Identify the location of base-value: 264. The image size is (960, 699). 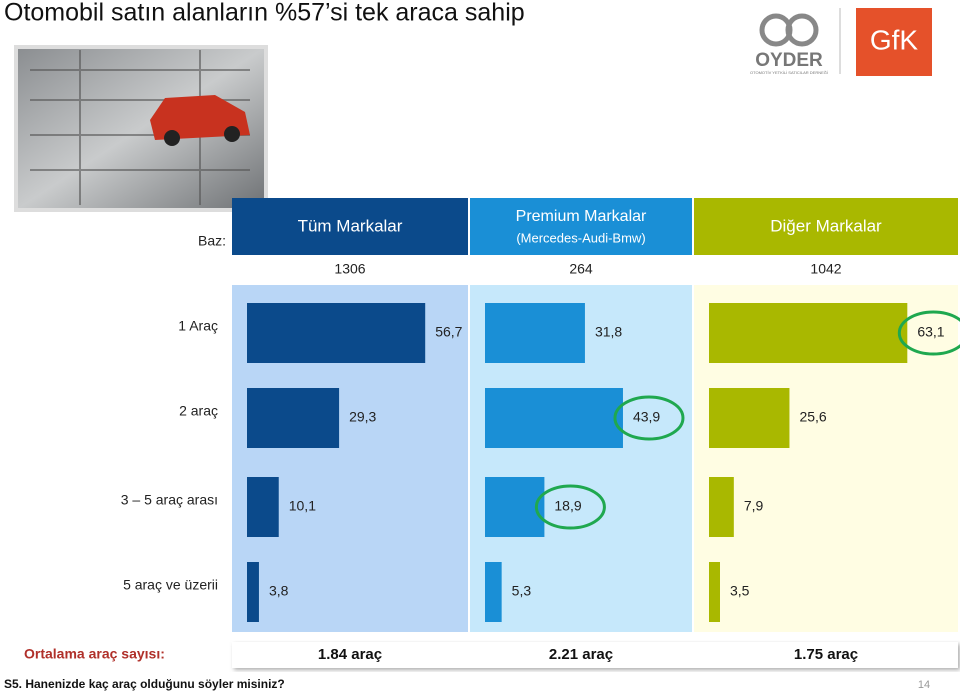
(581, 269).